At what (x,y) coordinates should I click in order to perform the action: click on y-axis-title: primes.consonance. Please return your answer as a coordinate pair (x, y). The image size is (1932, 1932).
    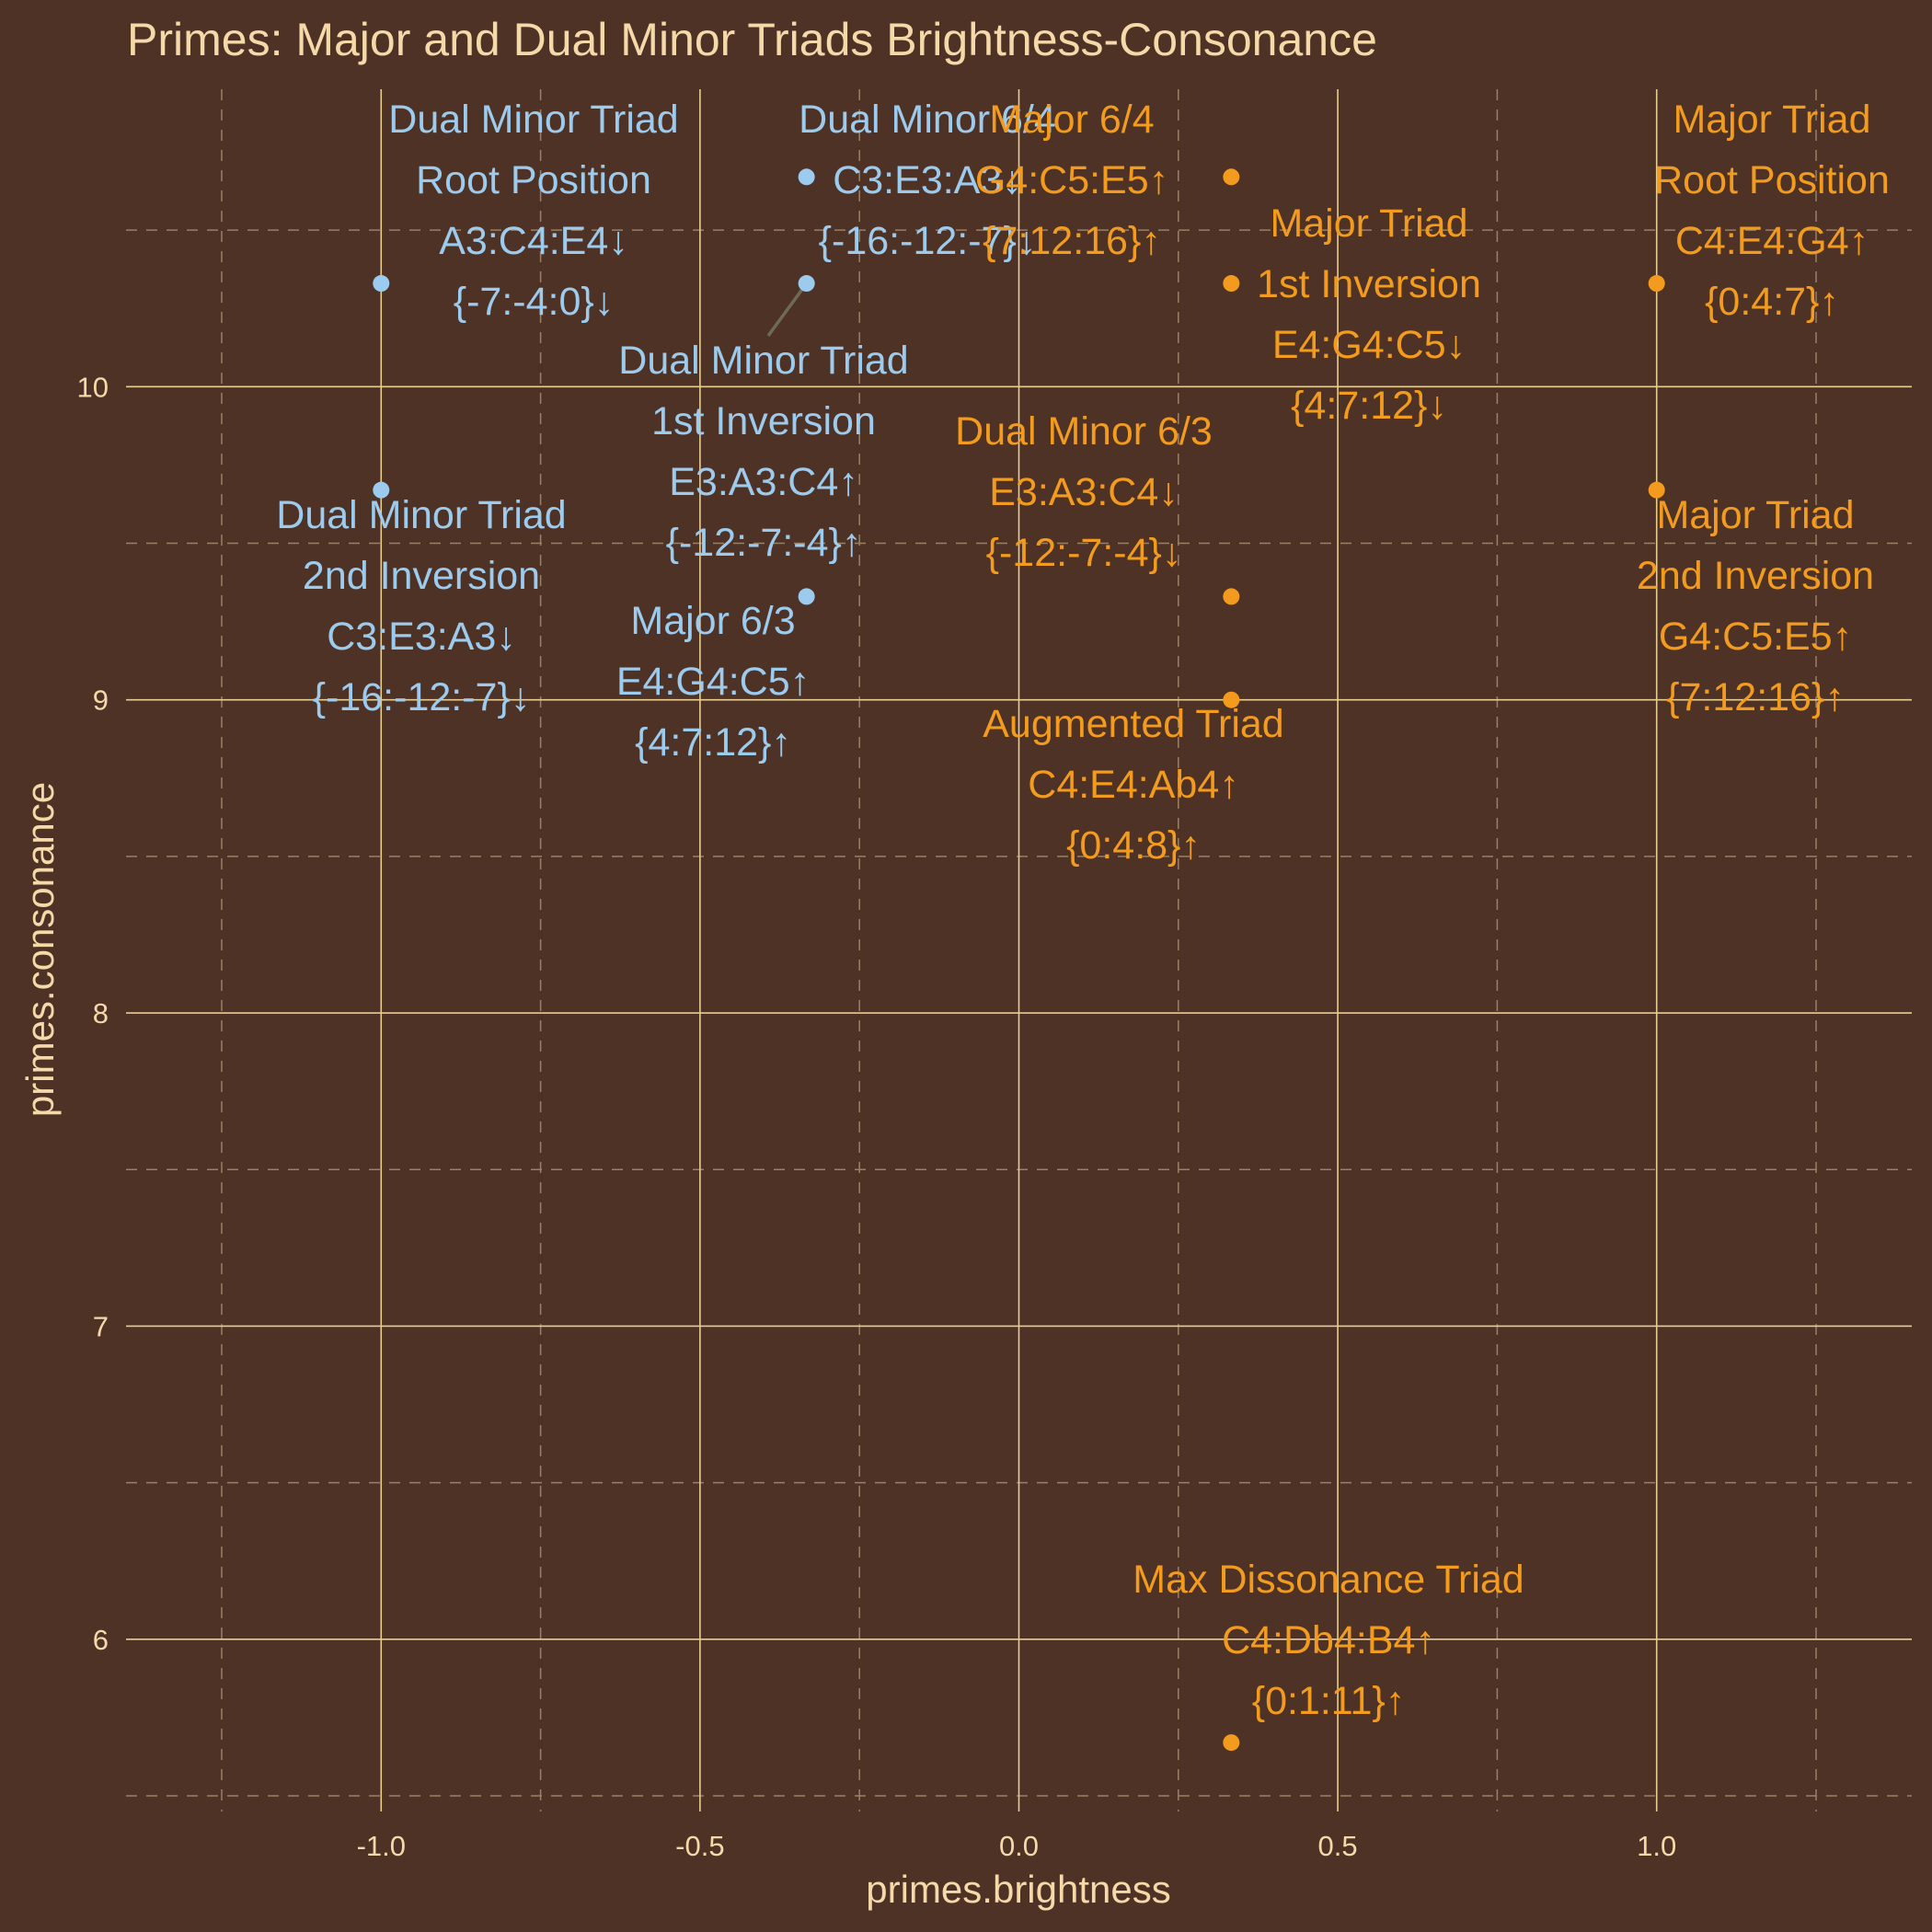
    Looking at the image, I should click on (40, 949).